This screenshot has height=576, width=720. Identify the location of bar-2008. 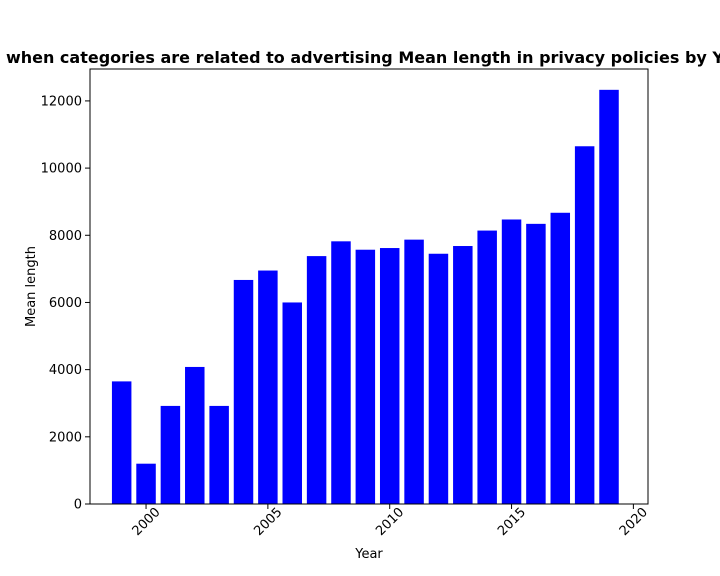
(341, 372).